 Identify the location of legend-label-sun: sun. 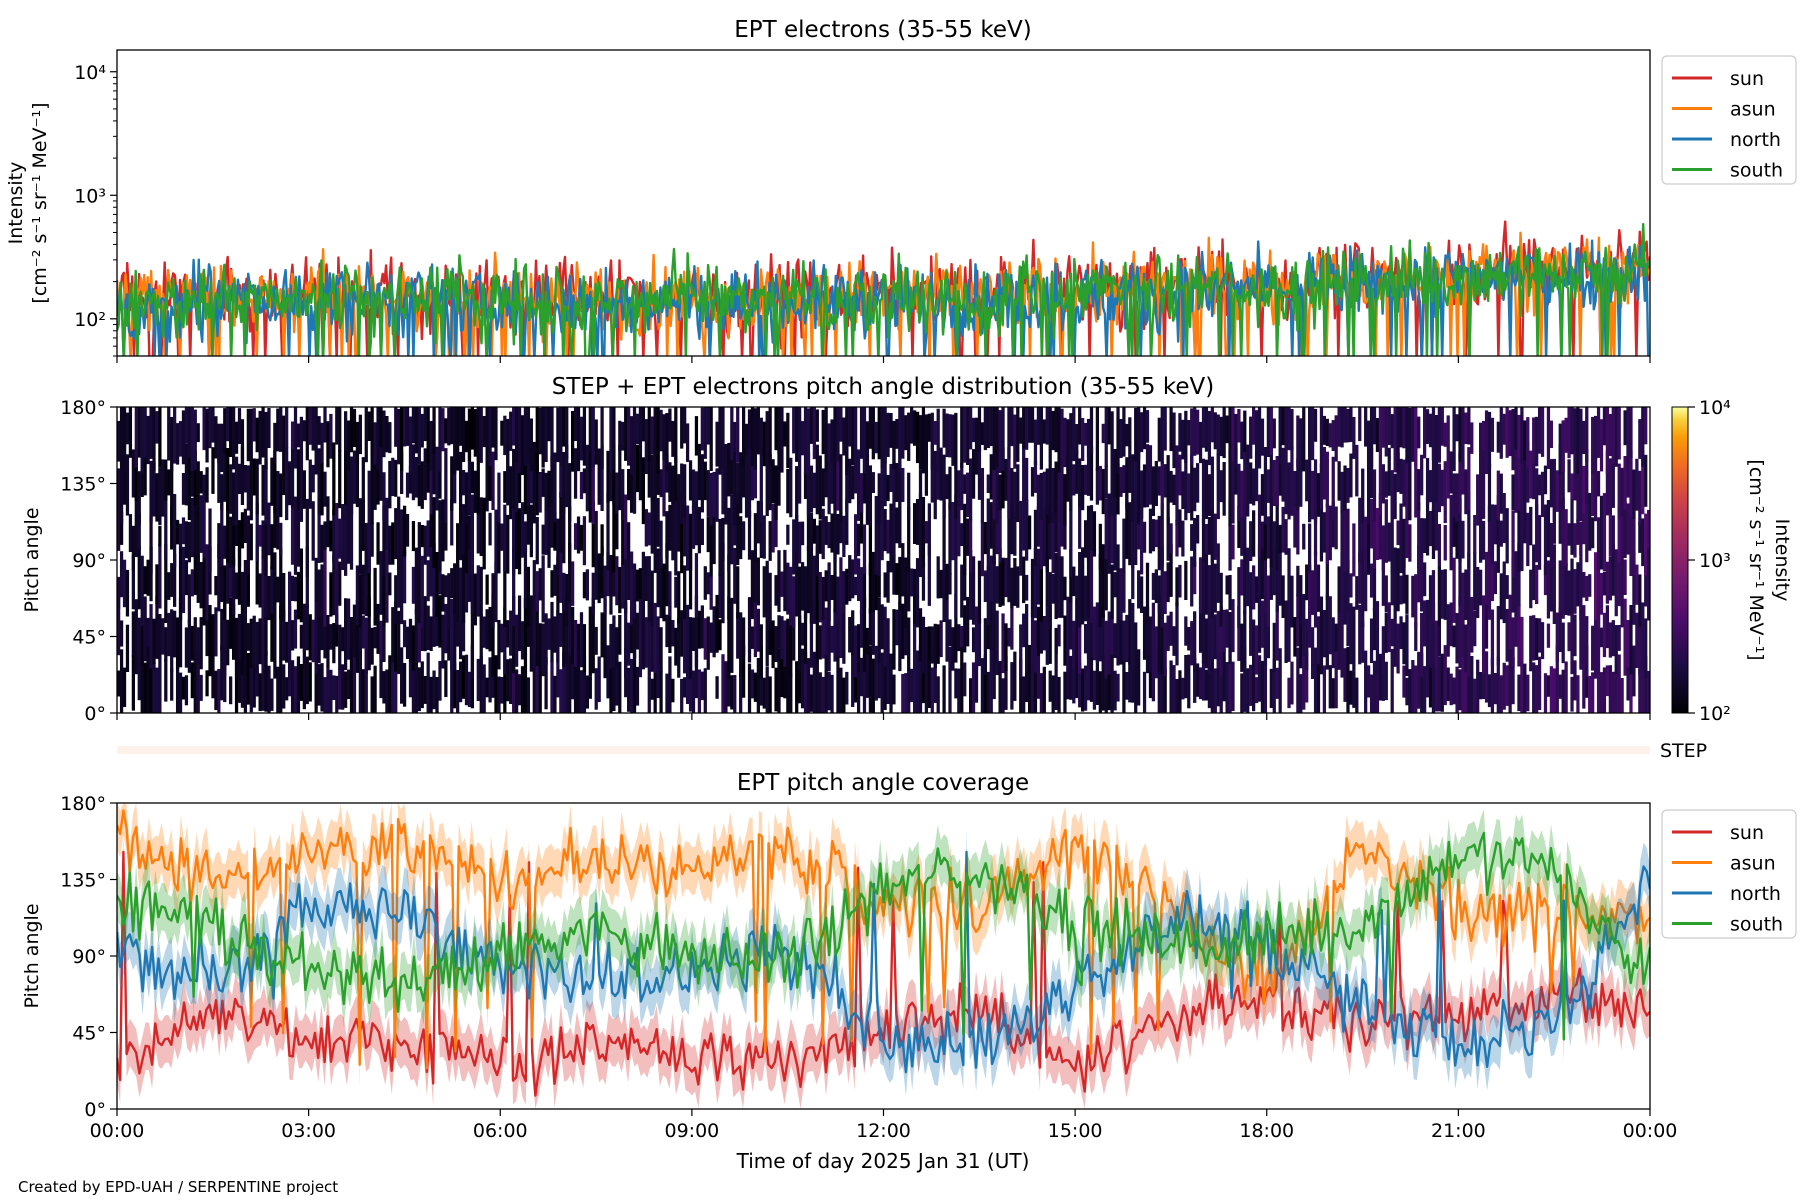
(1747, 79).